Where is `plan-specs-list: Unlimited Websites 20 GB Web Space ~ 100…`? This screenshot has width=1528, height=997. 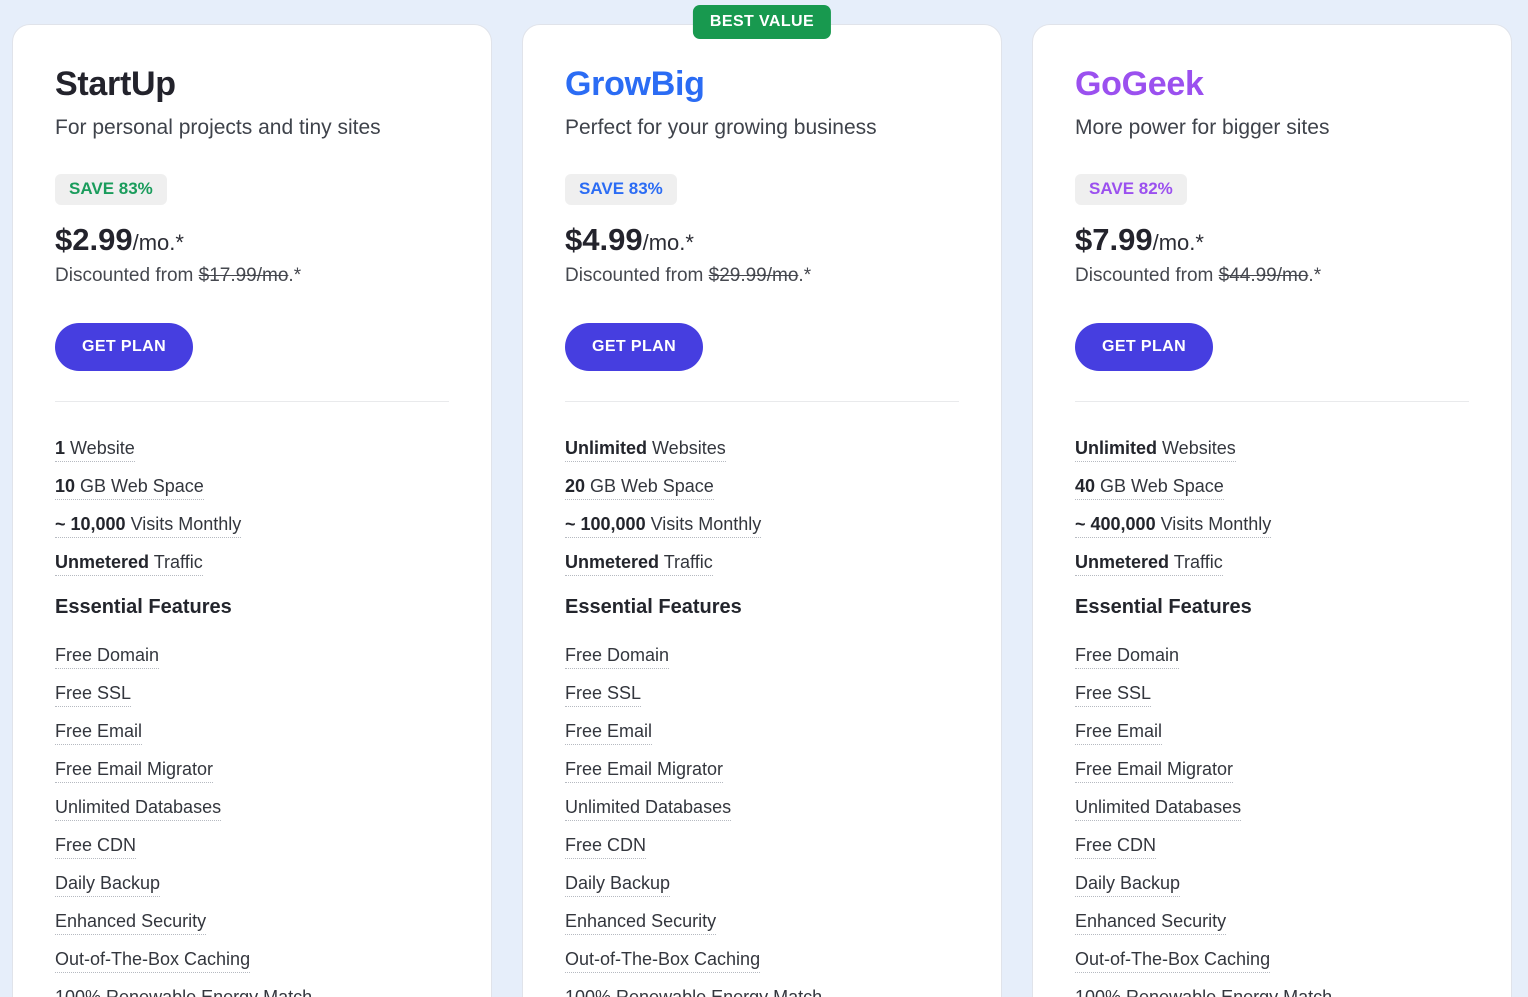
plan-specs-list: Unlimited Websites 20 GB Web Space ~ 100… is located at coordinates (762, 507).